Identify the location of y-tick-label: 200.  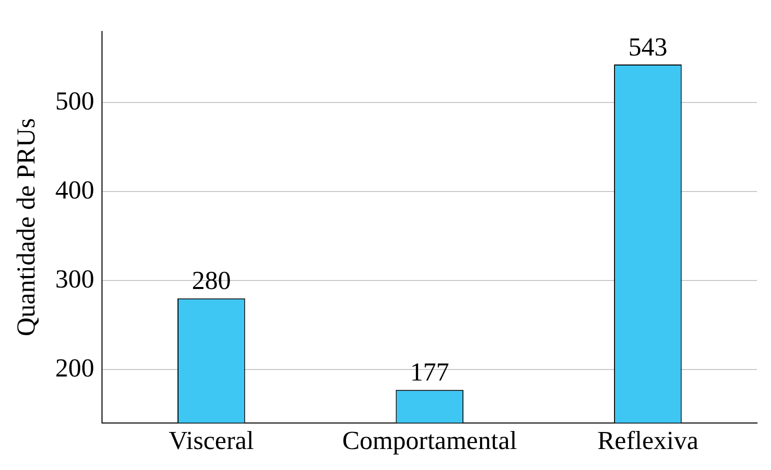
(74, 367).